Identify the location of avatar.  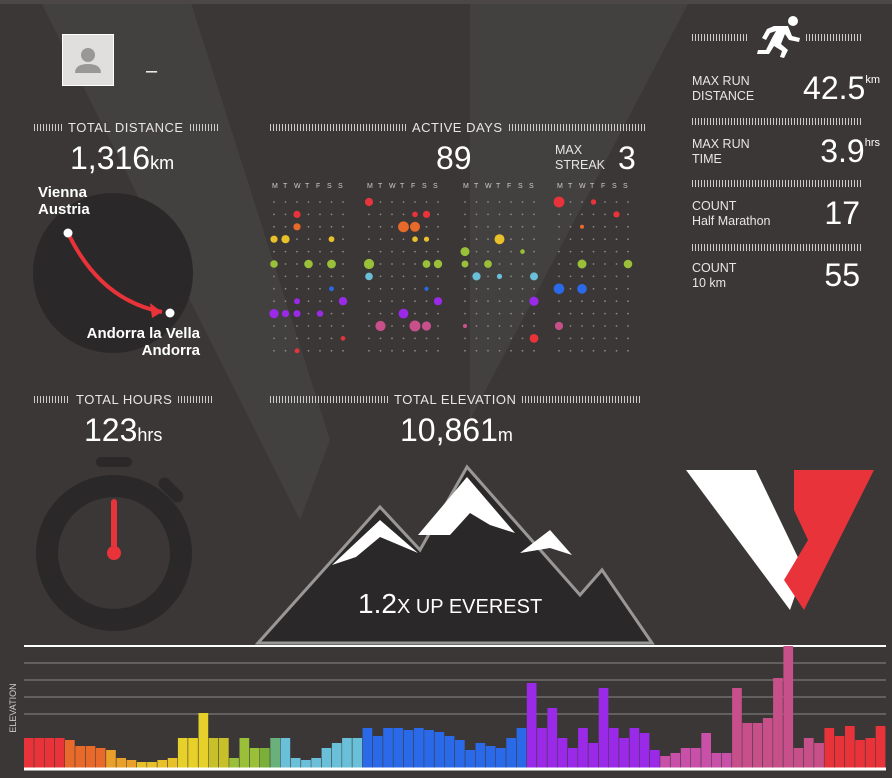
(88, 60).